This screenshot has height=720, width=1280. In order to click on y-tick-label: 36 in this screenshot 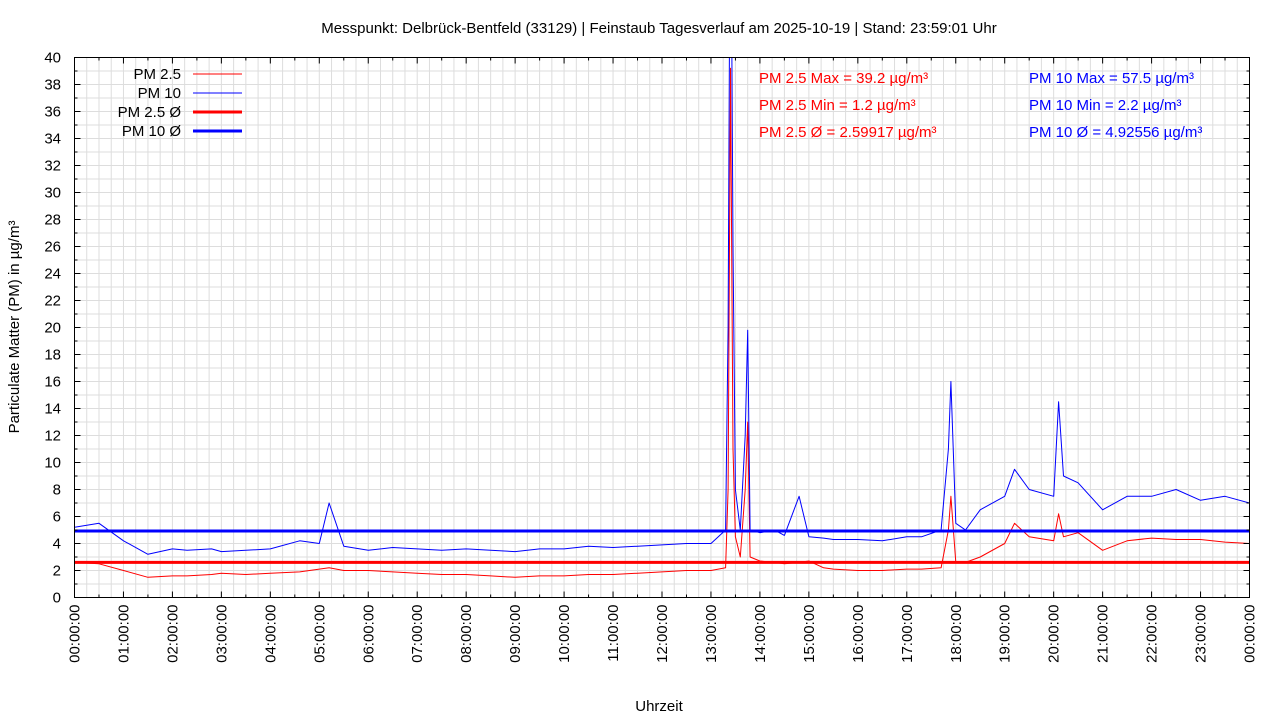, I will do `click(52, 112)`.